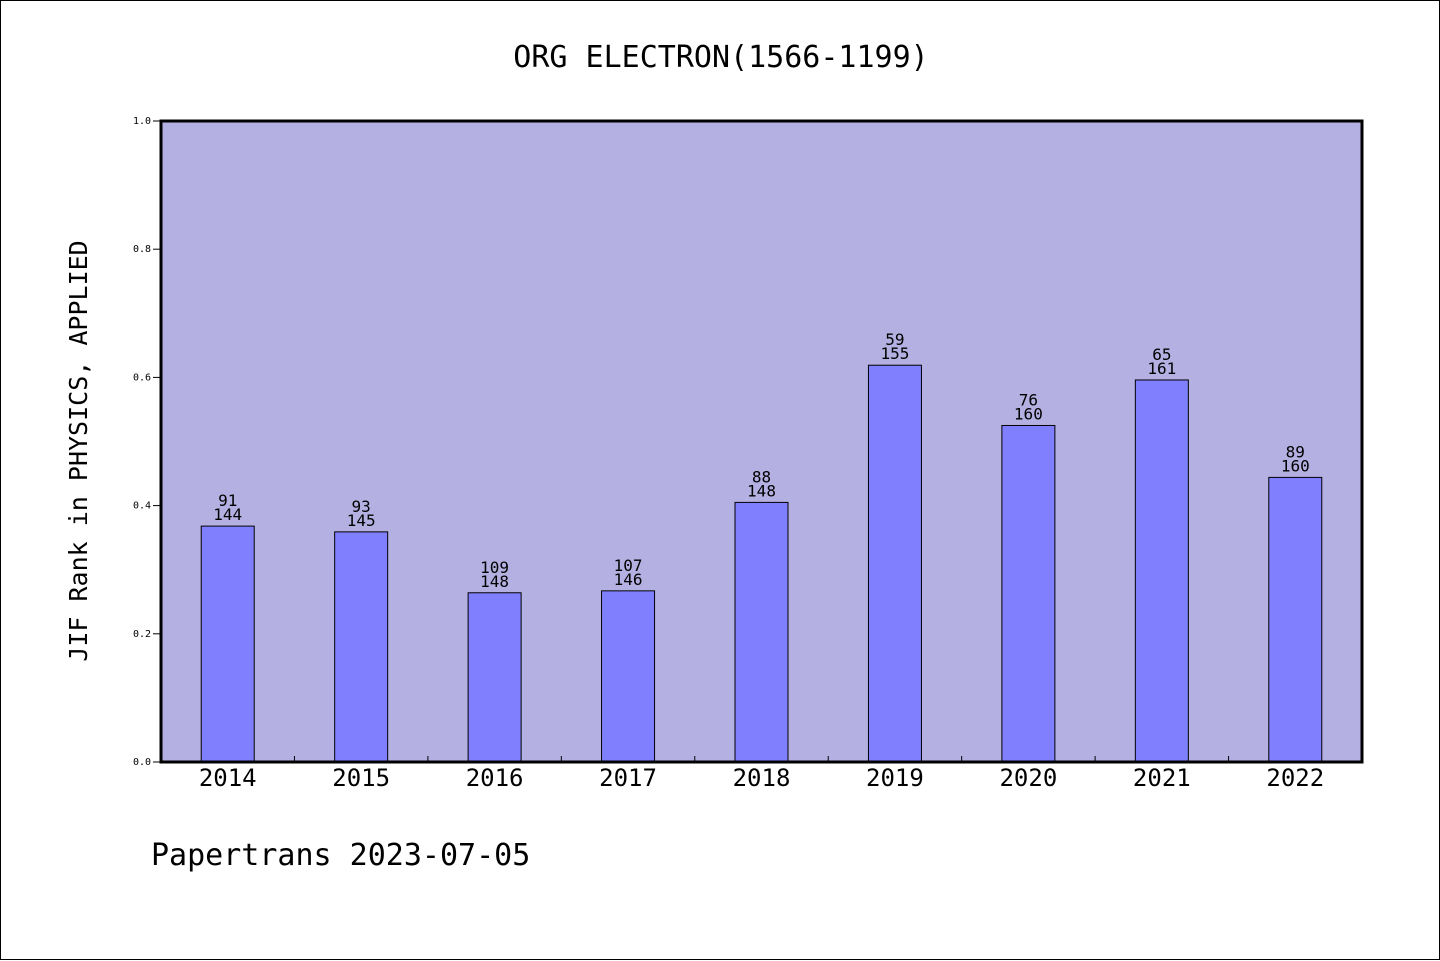 The image size is (1440, 961). What do you see at coordinates (361, 647) in the screenshot?
I see `bar-2015` at bounding box center [361, 647].